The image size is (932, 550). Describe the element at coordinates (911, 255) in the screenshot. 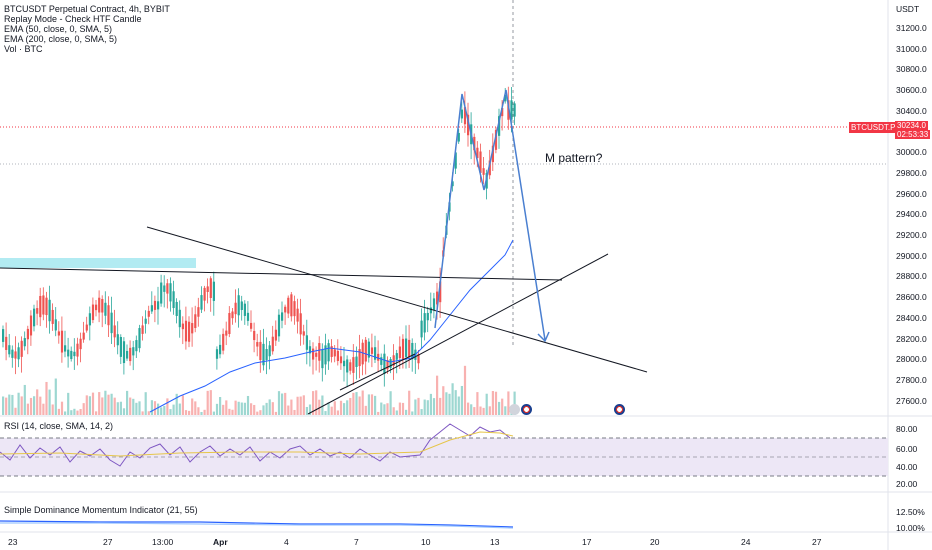

I see `price-tick: 29000.0` at that location.